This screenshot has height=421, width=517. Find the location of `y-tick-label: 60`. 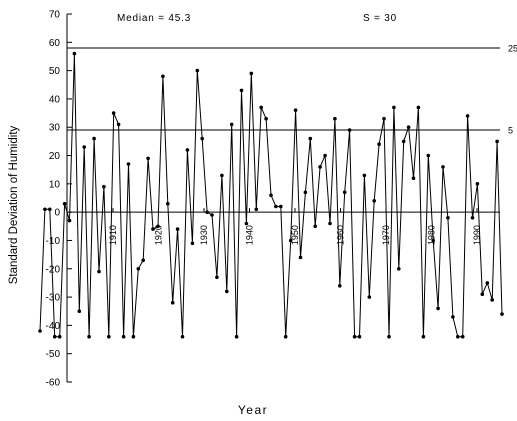

y-tick-label: 60 is located at coordinates (55, 43).